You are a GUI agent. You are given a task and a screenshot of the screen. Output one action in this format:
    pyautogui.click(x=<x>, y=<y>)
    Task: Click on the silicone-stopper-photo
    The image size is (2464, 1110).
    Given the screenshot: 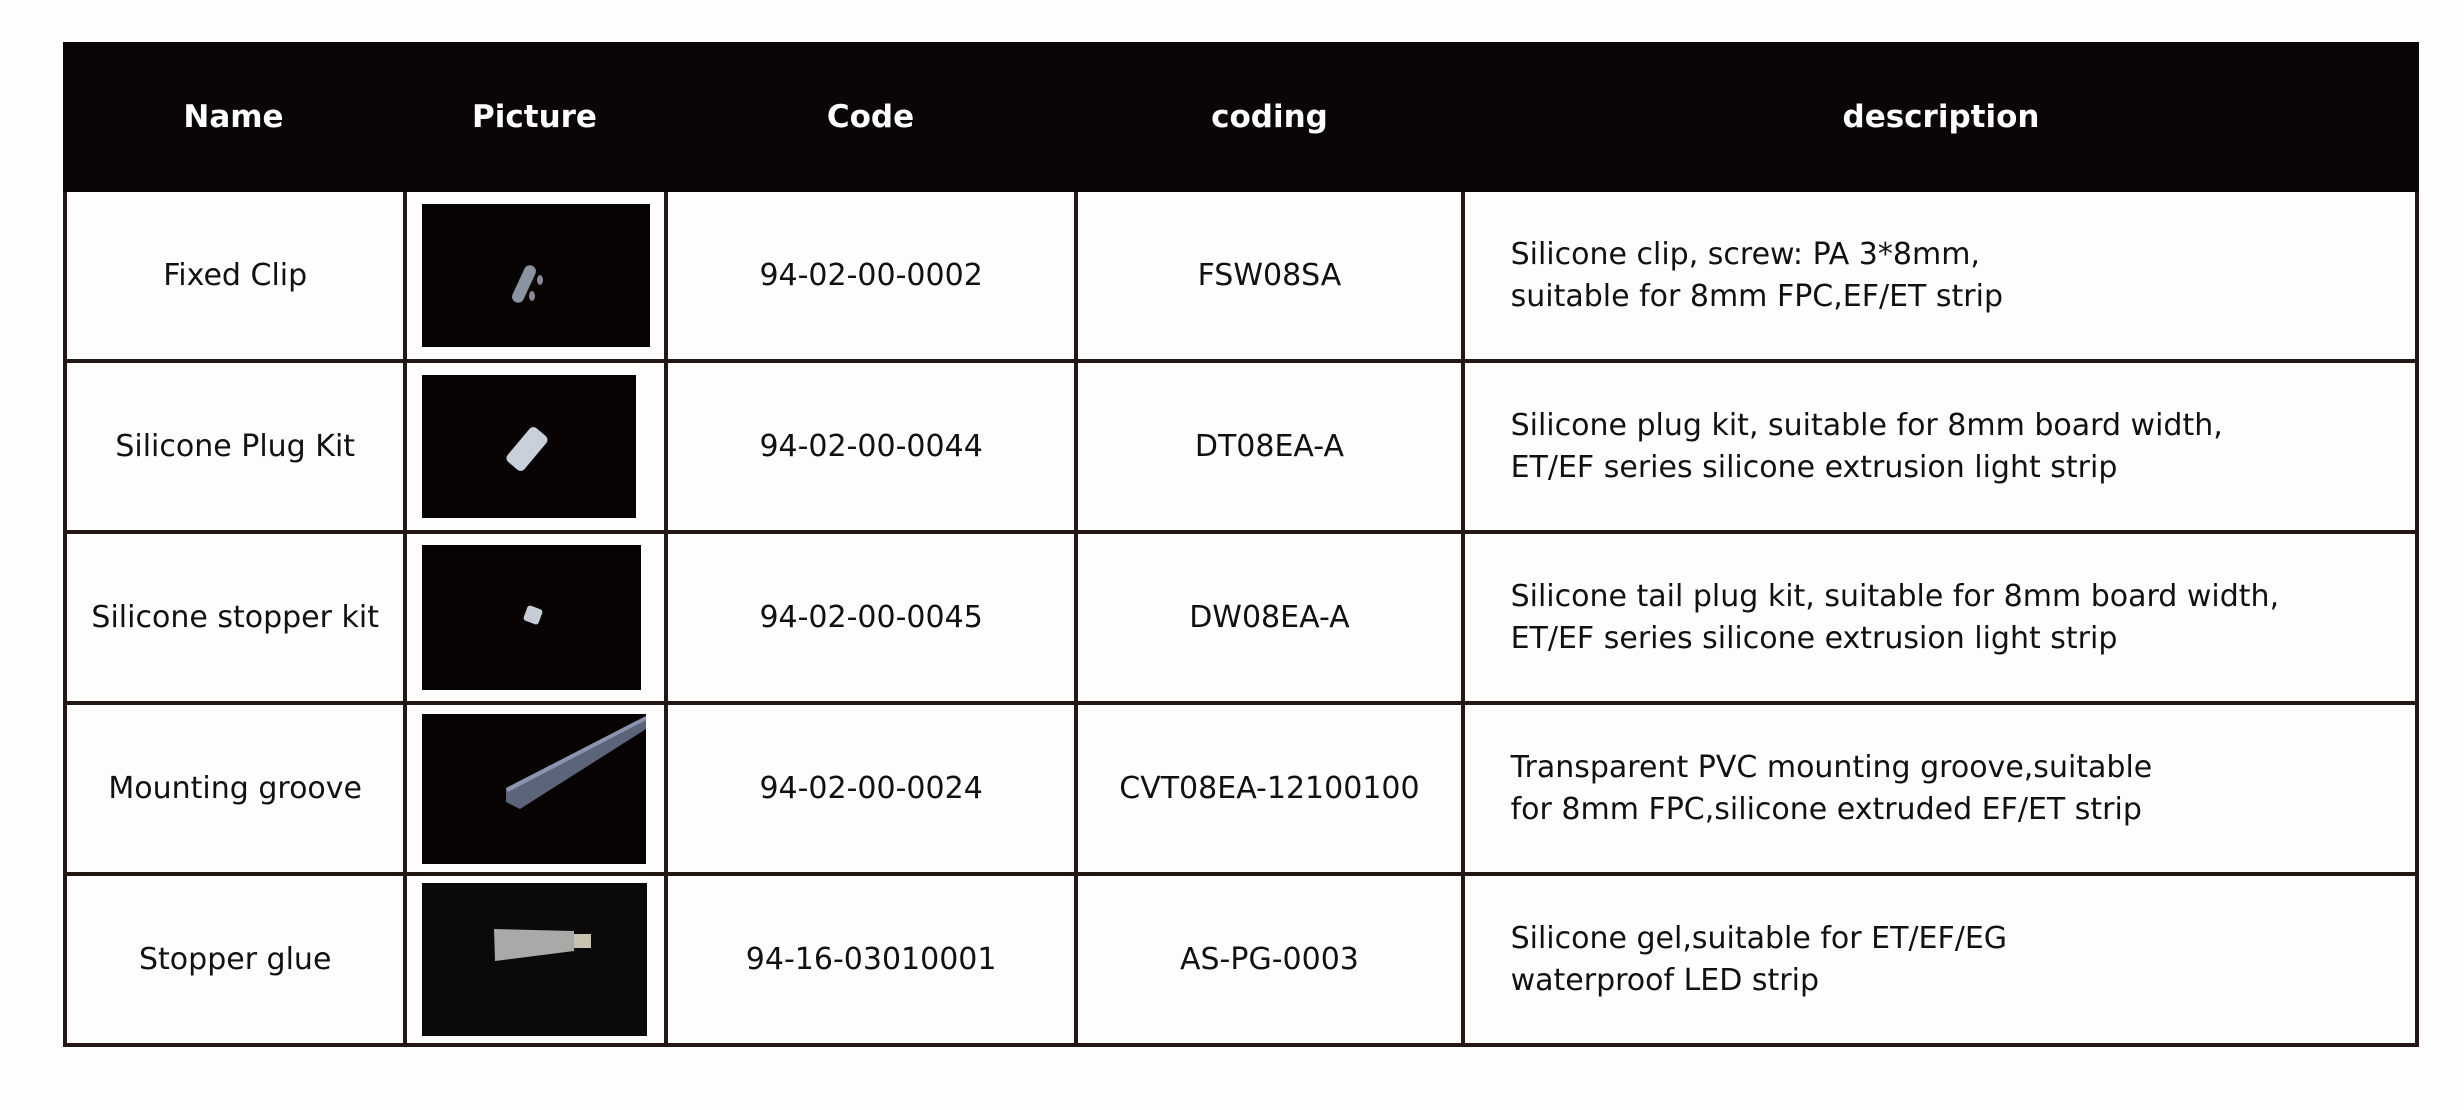 What is the action you would take?
    pyautogui.click(x=532, y=617)
    